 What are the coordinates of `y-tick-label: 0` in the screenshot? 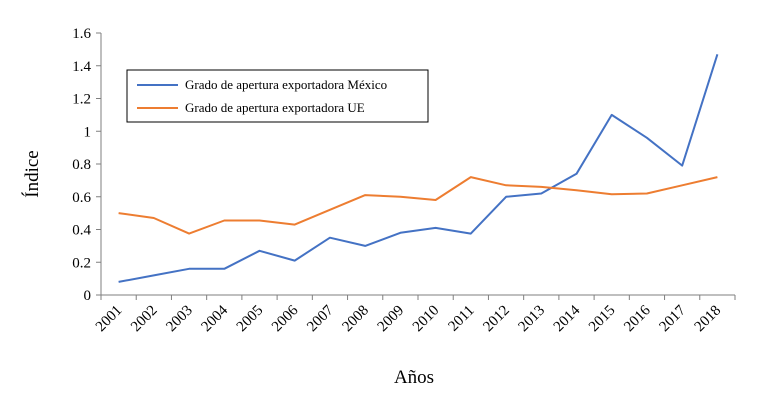 It's located at (88, 296).